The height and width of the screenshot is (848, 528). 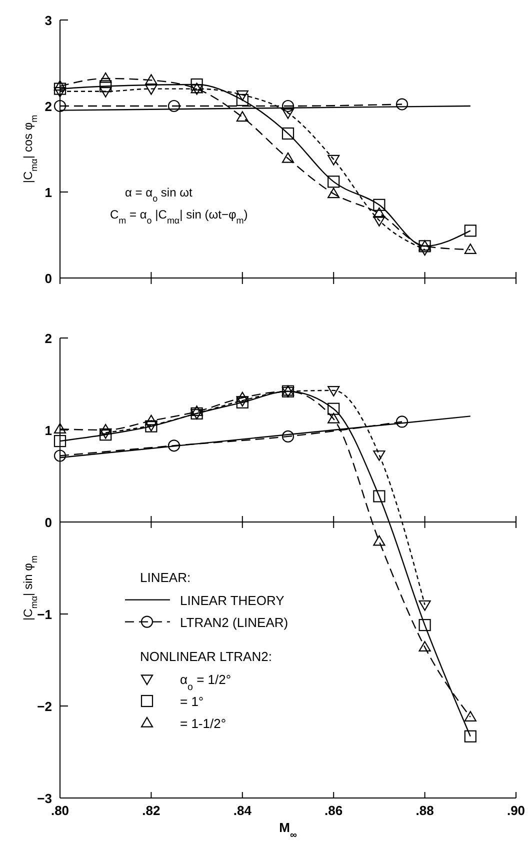 What do you see at coordinates (192, 701) in the screenshot?
I see `legend-label: = 1°` at bounding box center [192, 701].